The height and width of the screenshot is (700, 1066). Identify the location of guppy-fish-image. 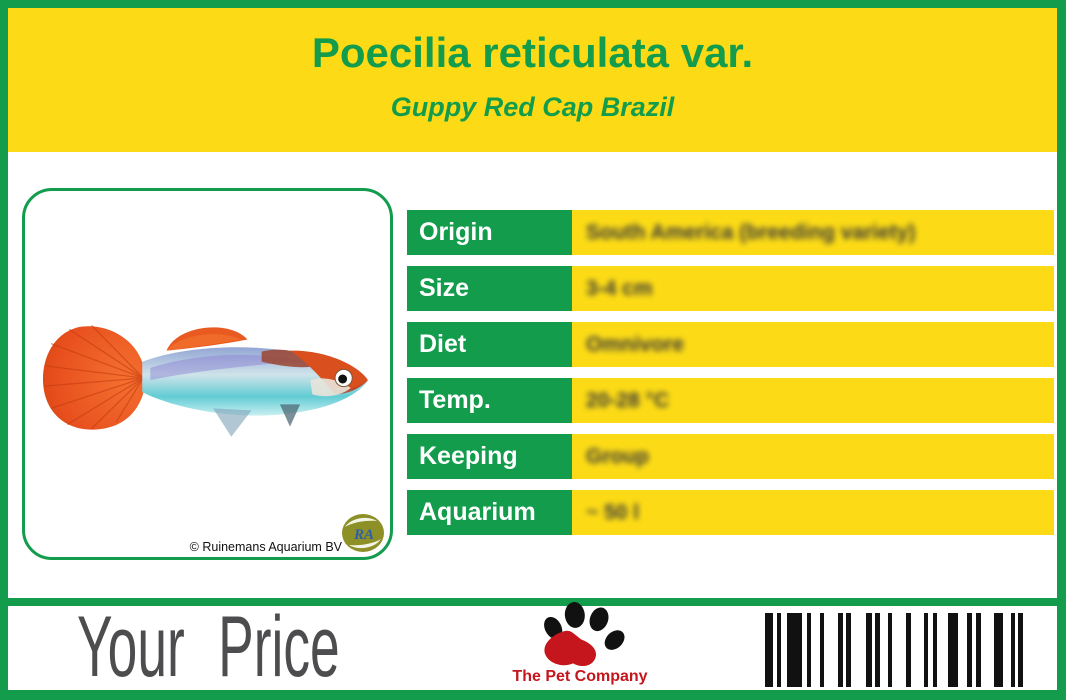
(205, 380).